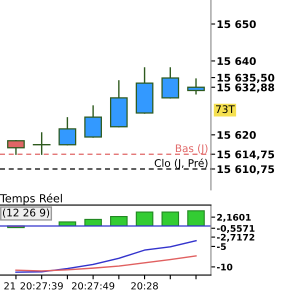 The width and height of the screenshot is (282, 299). What do you see at coordinates (237, 135) in the screenshot?
I see `y-tick-label: 15 620` at bounding box center [237, 135].